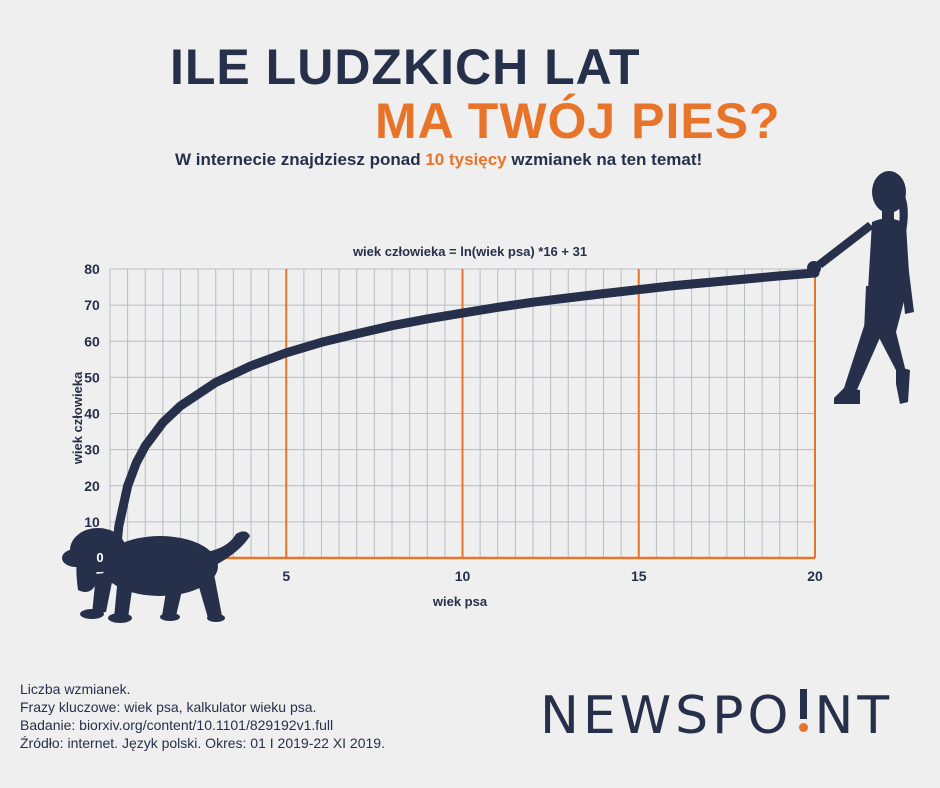 The height and width of the screenshot is (788, 940). Describe the element at coordinates (815, 576) in the screenshot. I see `x-tick-label: 20` at that location.